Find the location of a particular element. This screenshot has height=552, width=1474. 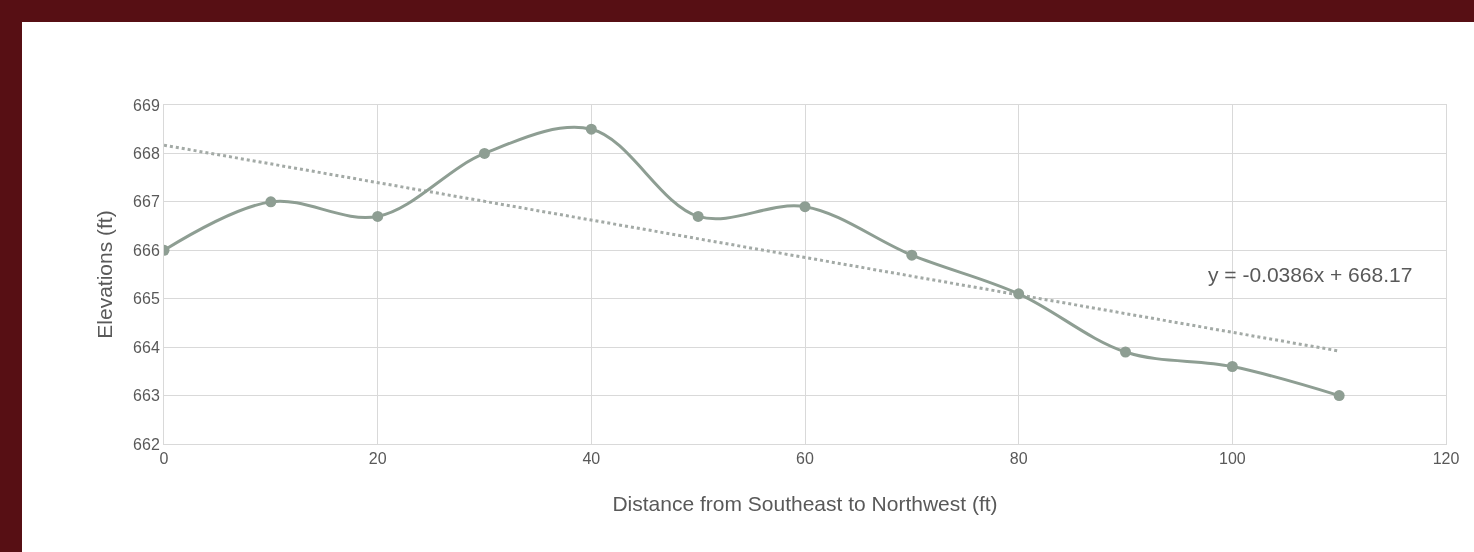

x-tick-label: 80 is located at coordinates (1018, 459).